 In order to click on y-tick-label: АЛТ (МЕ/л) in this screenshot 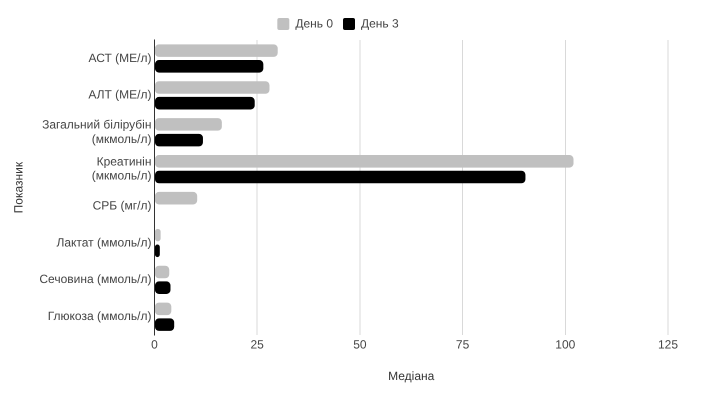, I will do `click(120, 95)`.